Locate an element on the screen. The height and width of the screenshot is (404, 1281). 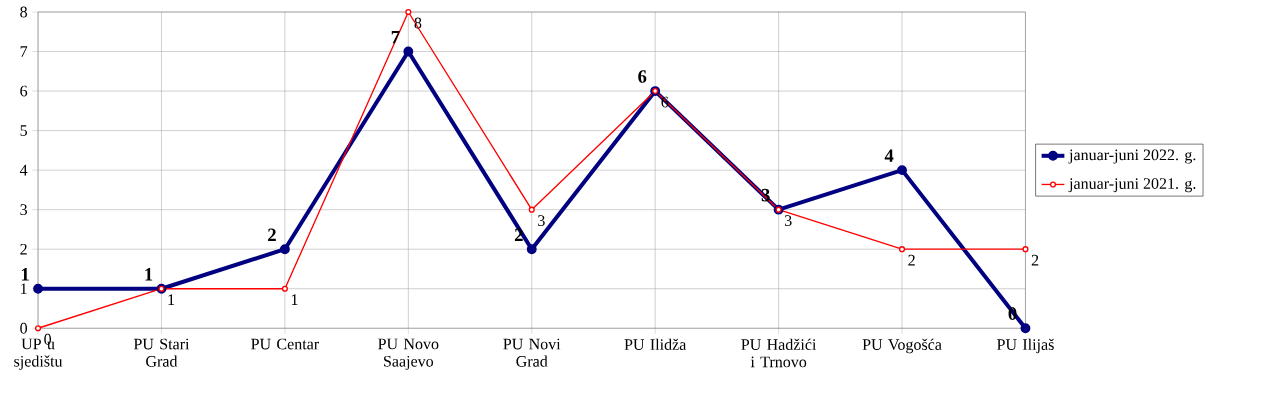
y-tick-label: 5 is located at coordinates (24, 130).